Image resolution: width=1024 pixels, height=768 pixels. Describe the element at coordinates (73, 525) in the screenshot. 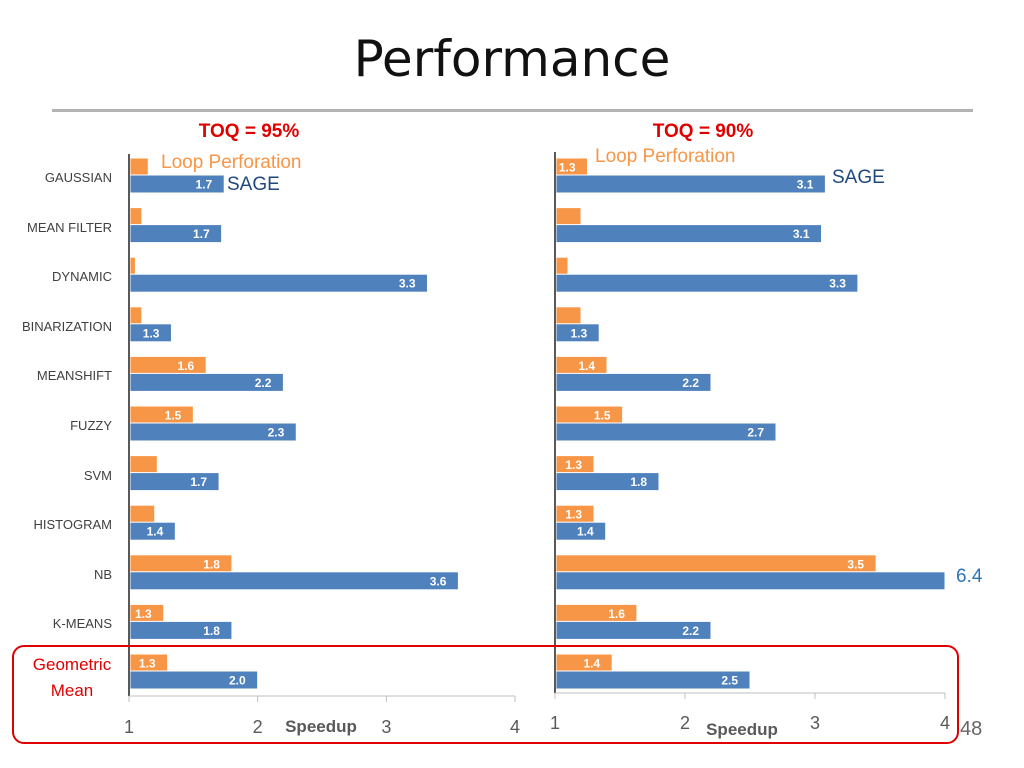

I see `category-label: HISTOGRAM` at that location.